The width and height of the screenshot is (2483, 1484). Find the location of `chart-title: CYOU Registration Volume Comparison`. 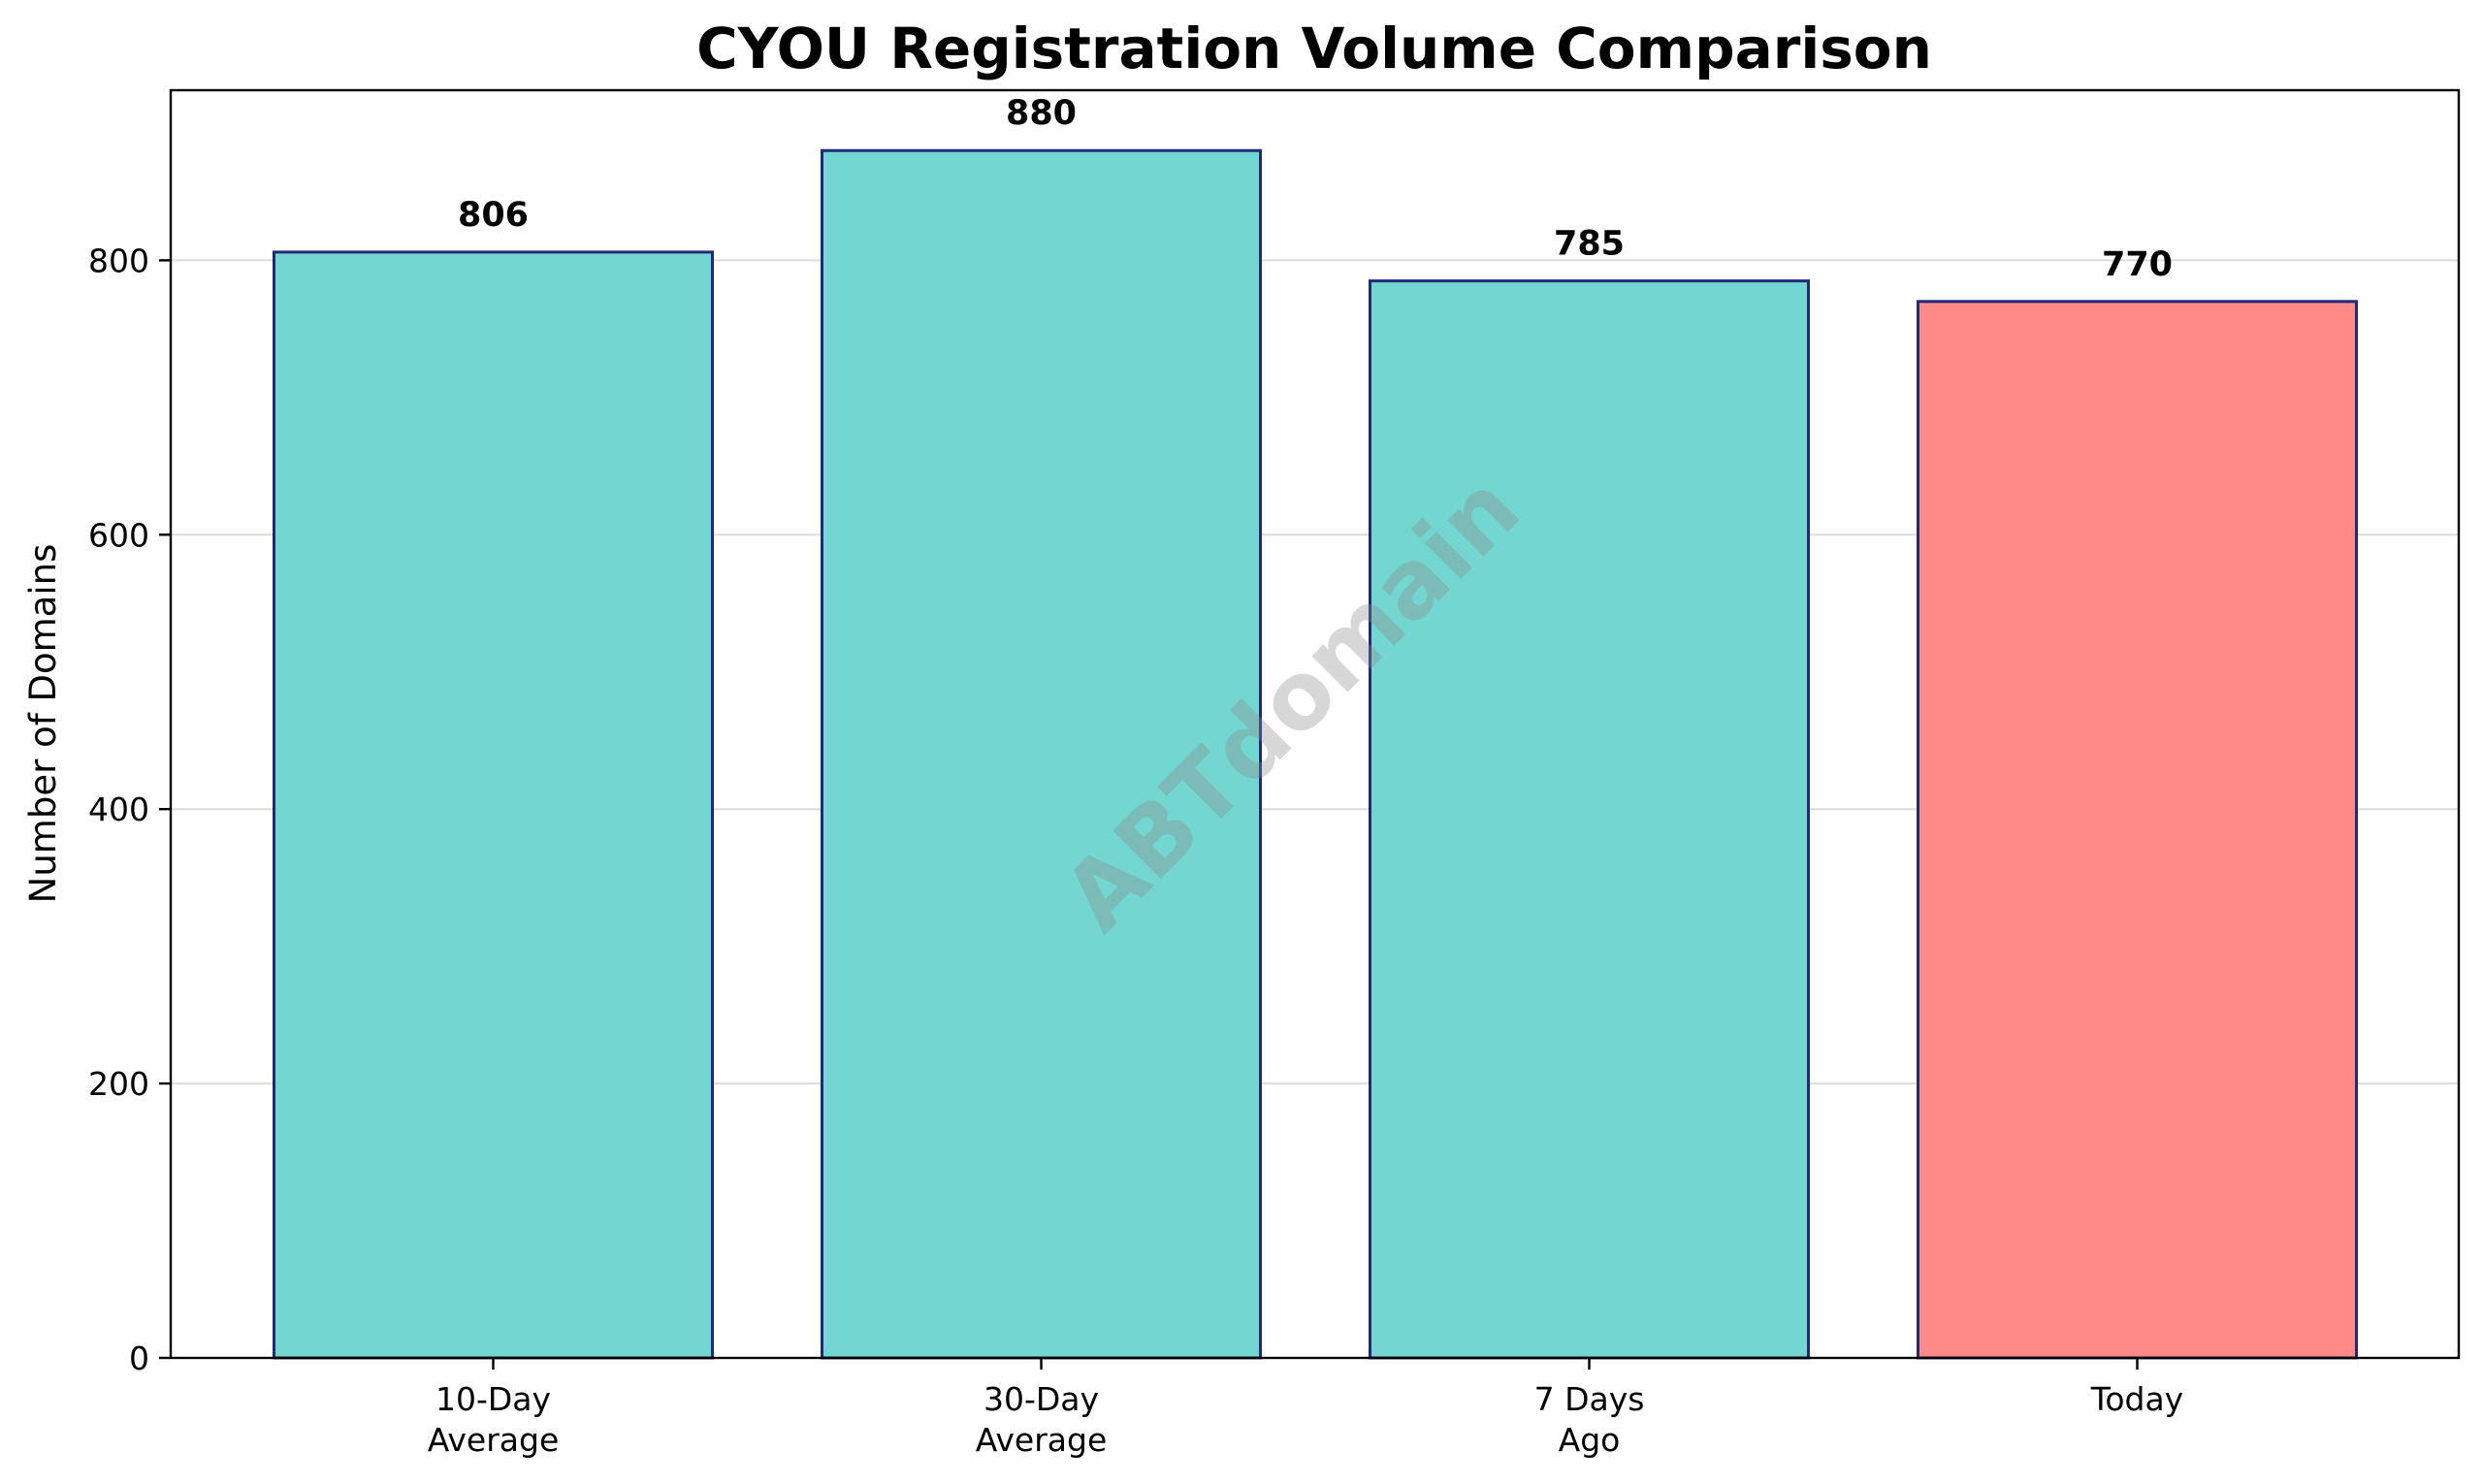

chart-title: CYOU Registration Volume Comparison is located at coordinates (1314, 49).